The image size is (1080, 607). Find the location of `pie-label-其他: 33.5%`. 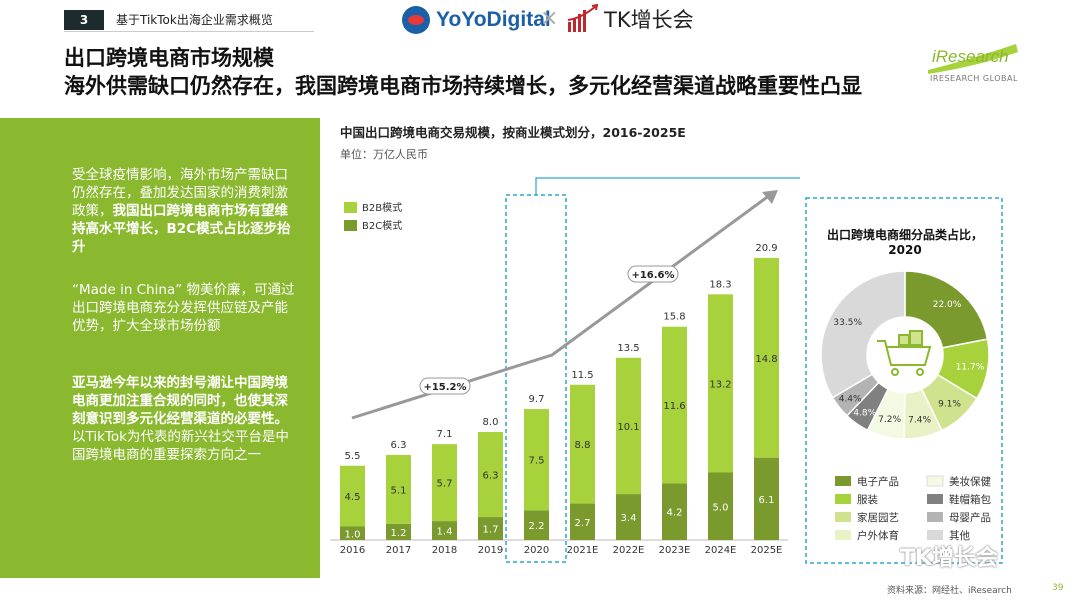

pie-label-其他: 33.5% is located at coordinates (847, 323).